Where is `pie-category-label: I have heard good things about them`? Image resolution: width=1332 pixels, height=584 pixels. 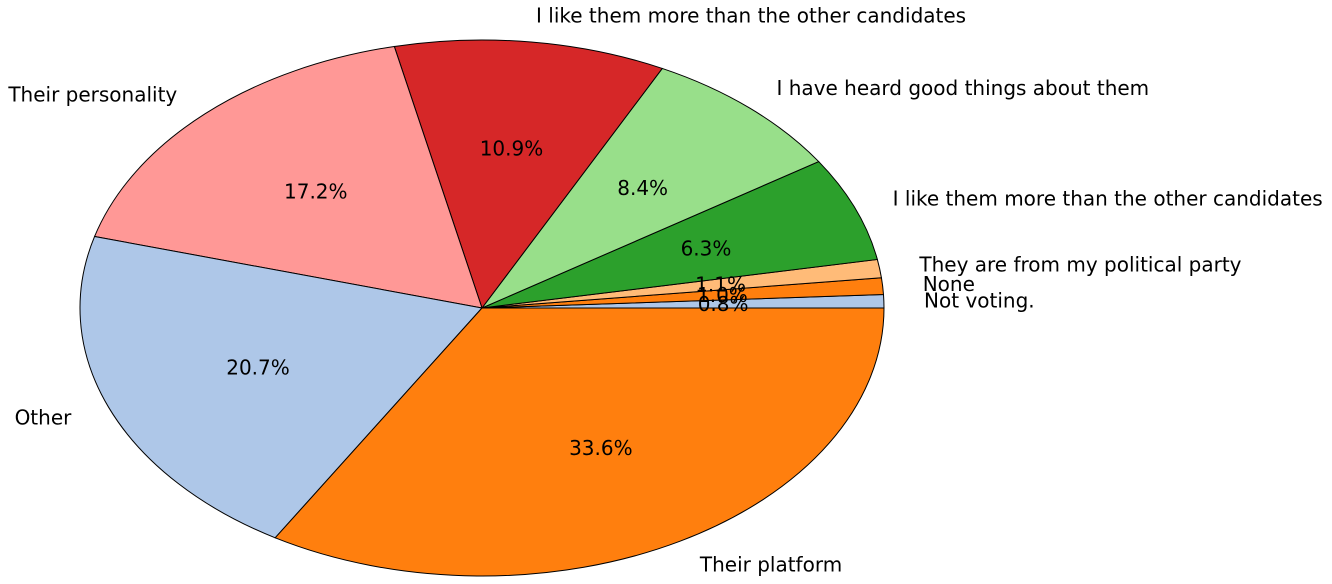 pie-category-label: I have heard good things about them is located at coordinates (963, 88).